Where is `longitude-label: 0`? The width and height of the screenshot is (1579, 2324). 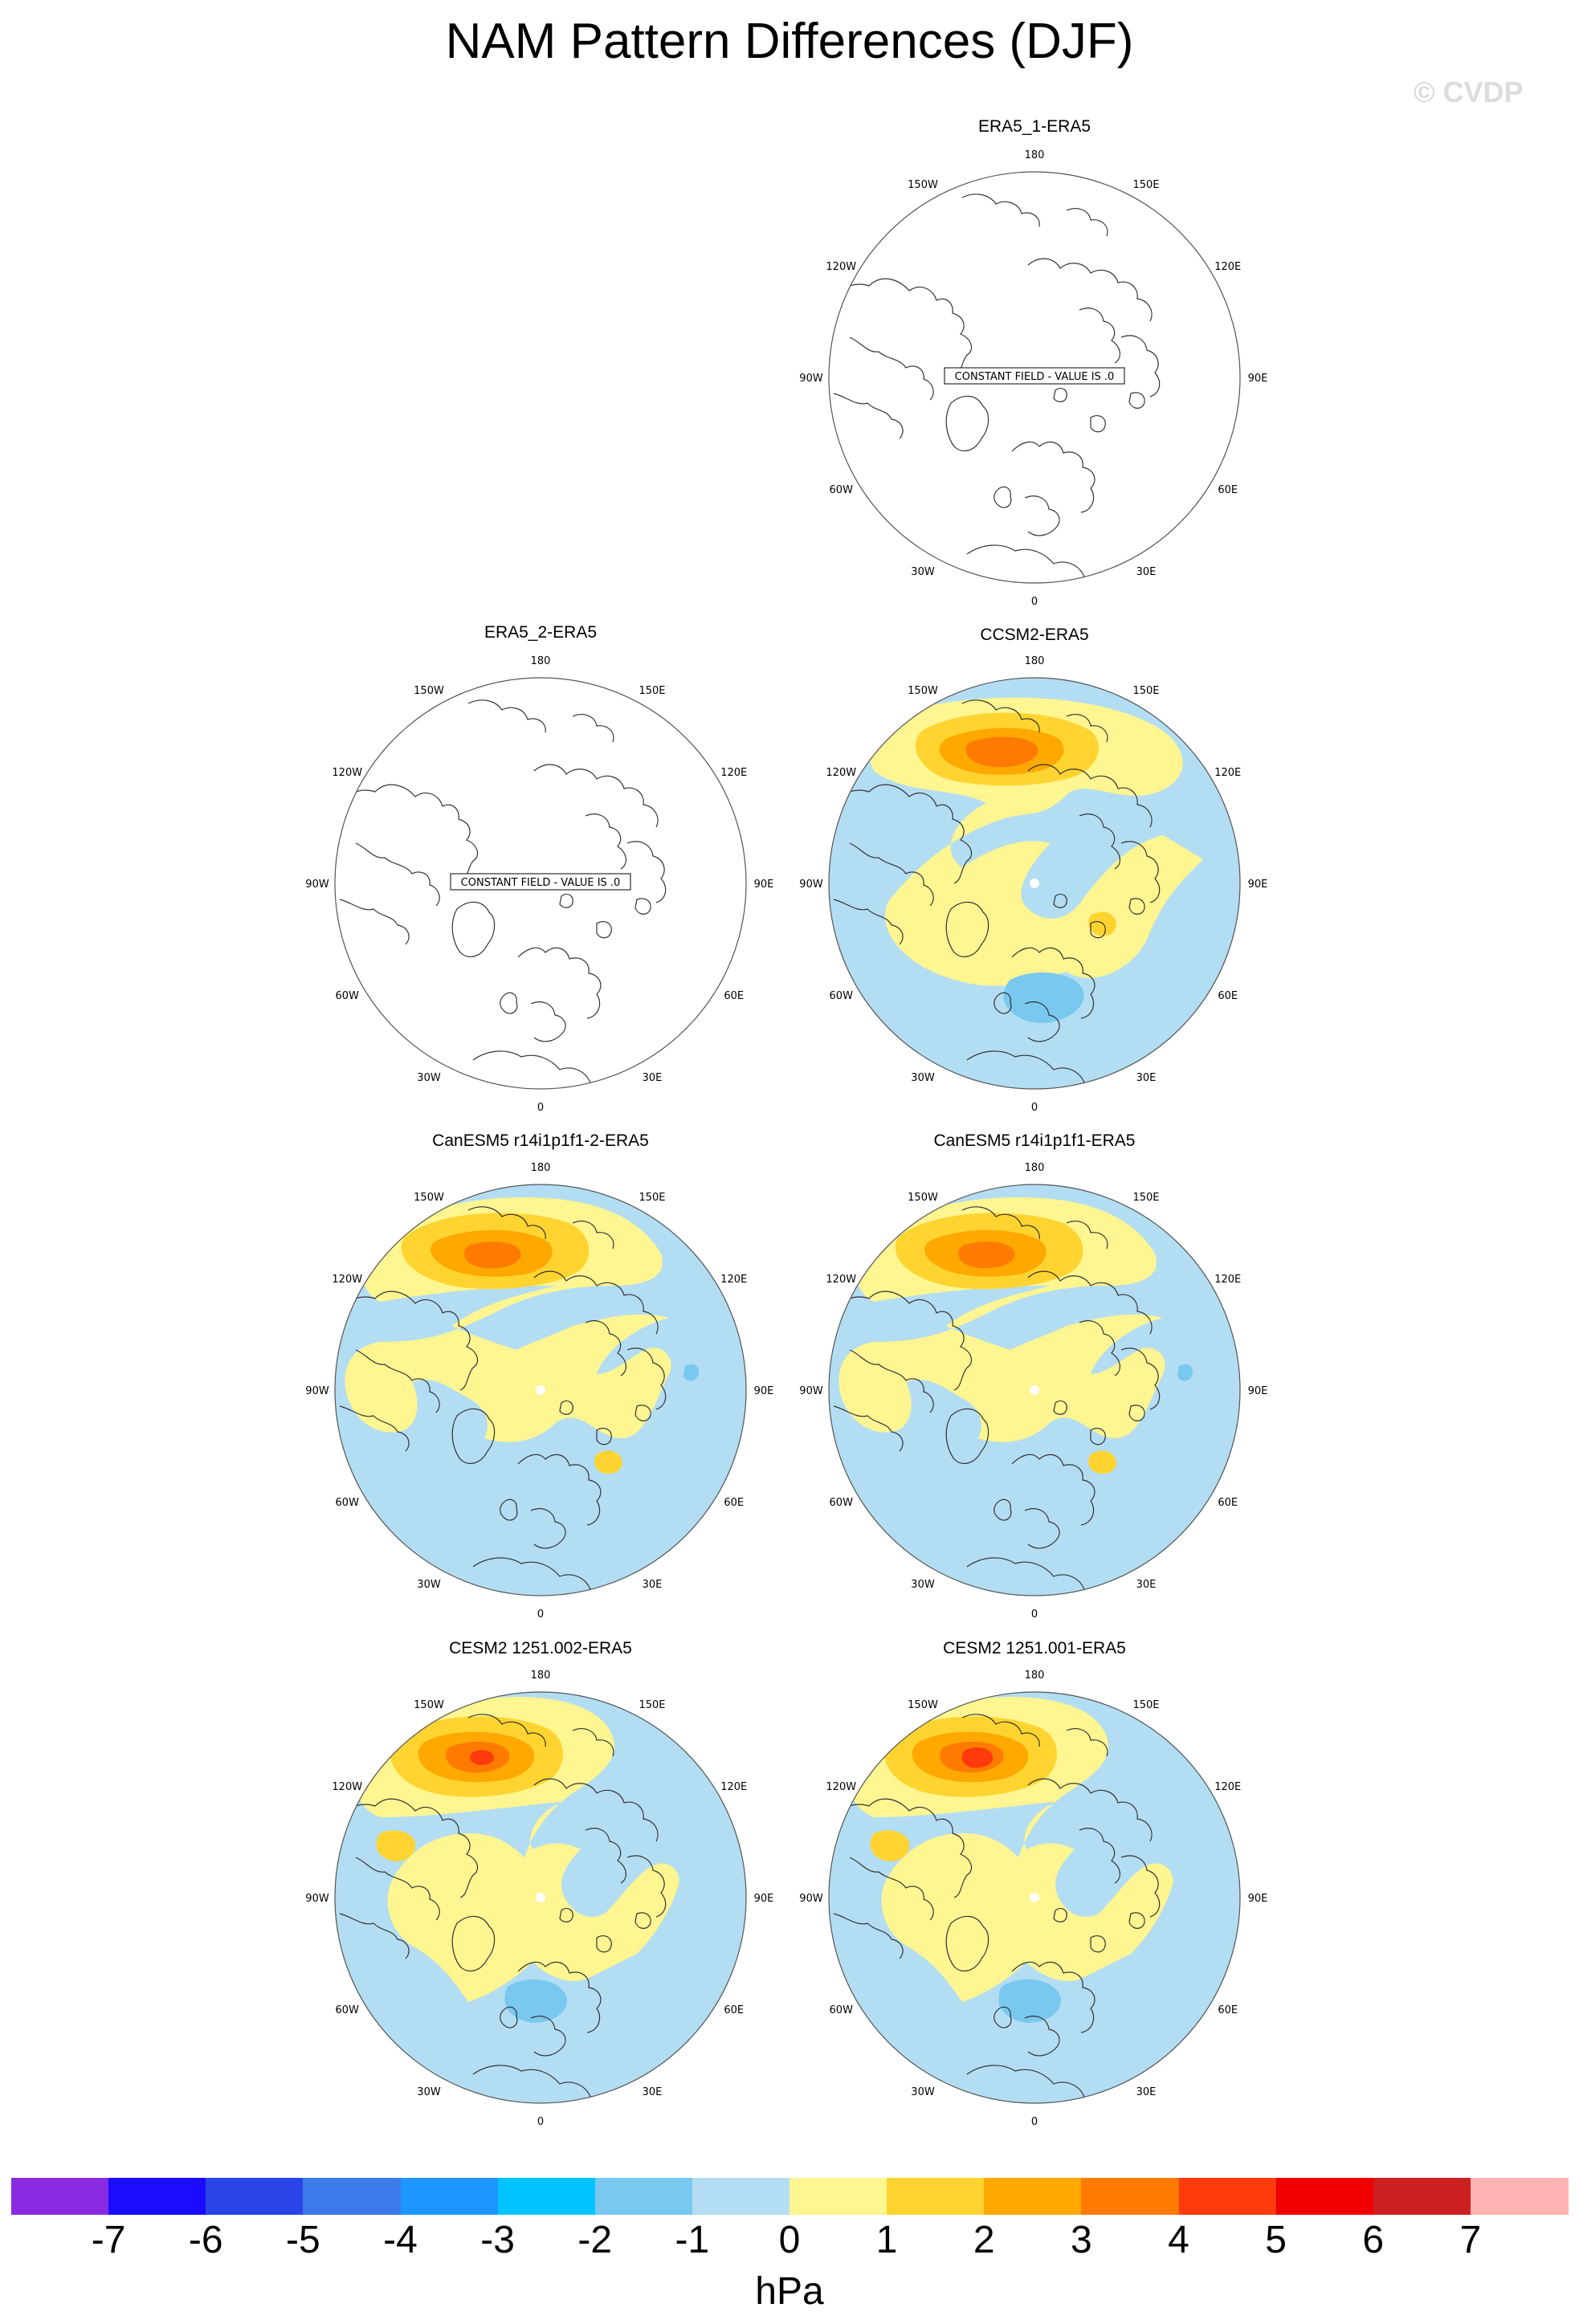
longitude-label: 0 is located at coordinates (1034, 1108).